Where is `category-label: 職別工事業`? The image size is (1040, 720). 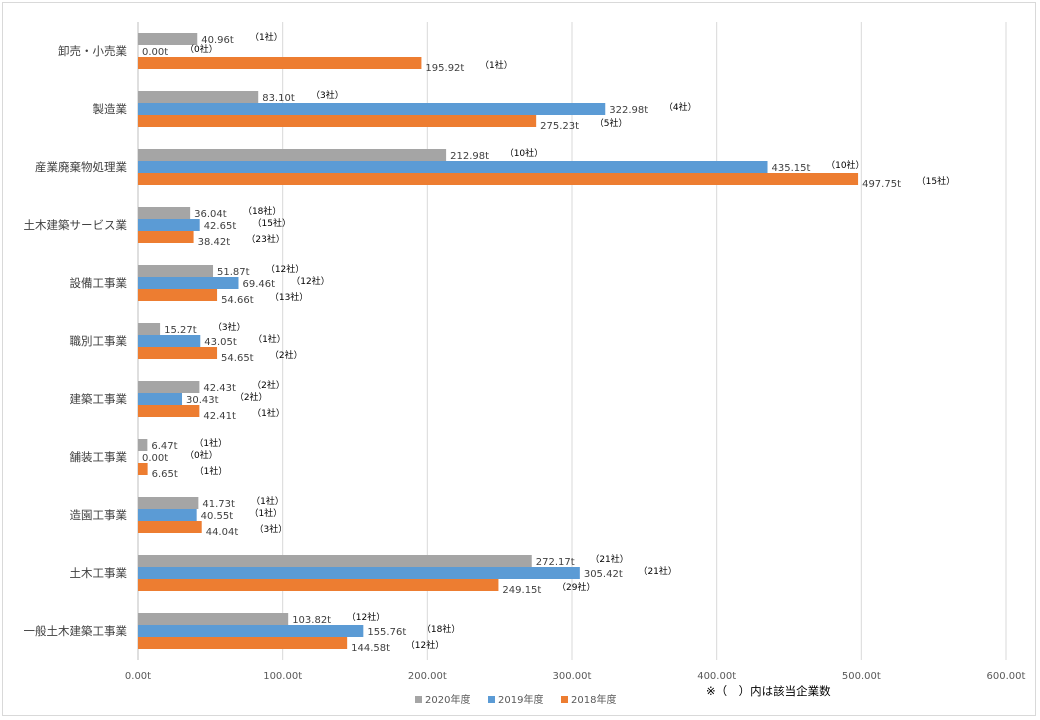 category-label: 職別工事業 is located at coordinates (99, 341).